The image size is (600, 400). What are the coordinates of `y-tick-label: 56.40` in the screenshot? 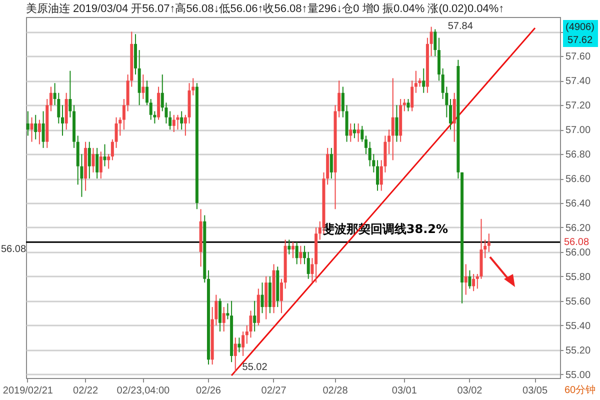 It's located at (578, 204).